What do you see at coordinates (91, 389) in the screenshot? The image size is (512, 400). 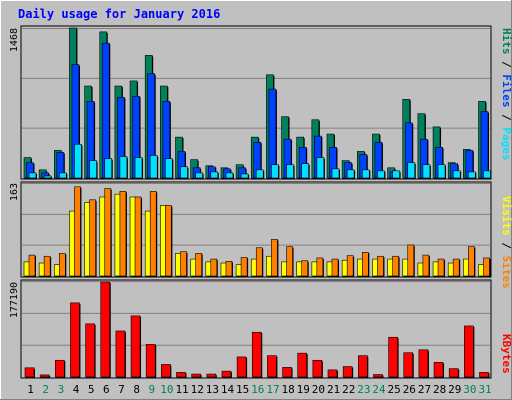 I see `day-label-5: 5` at bounding box center [91, 389].